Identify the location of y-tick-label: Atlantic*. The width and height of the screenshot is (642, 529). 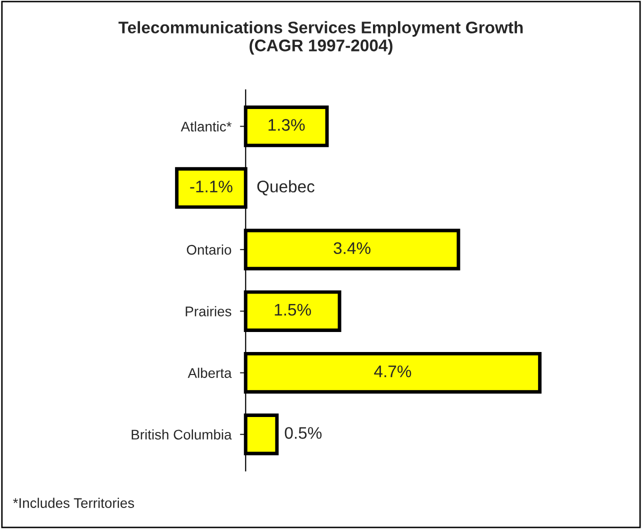
(206, 126).